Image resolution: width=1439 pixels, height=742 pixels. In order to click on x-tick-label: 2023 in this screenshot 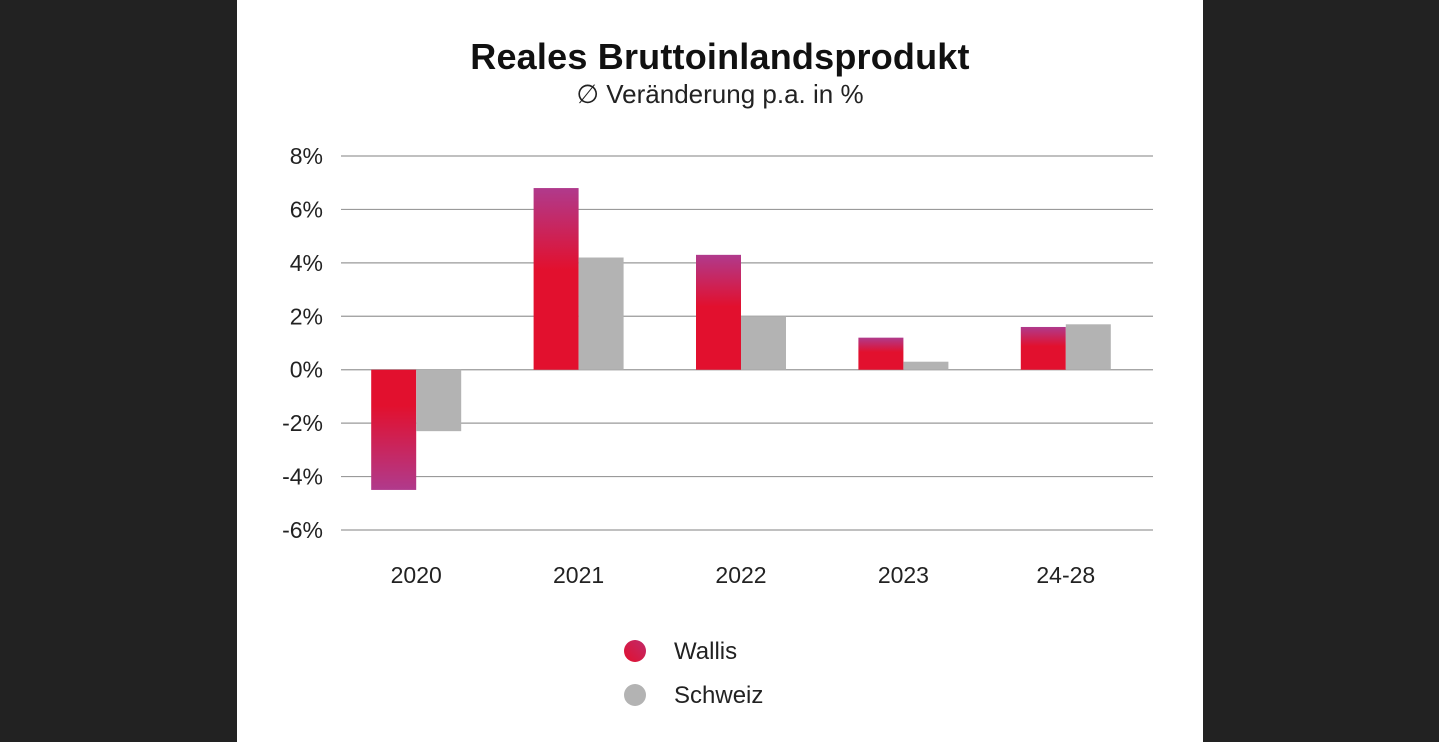, I will do `click(903, 575)`.